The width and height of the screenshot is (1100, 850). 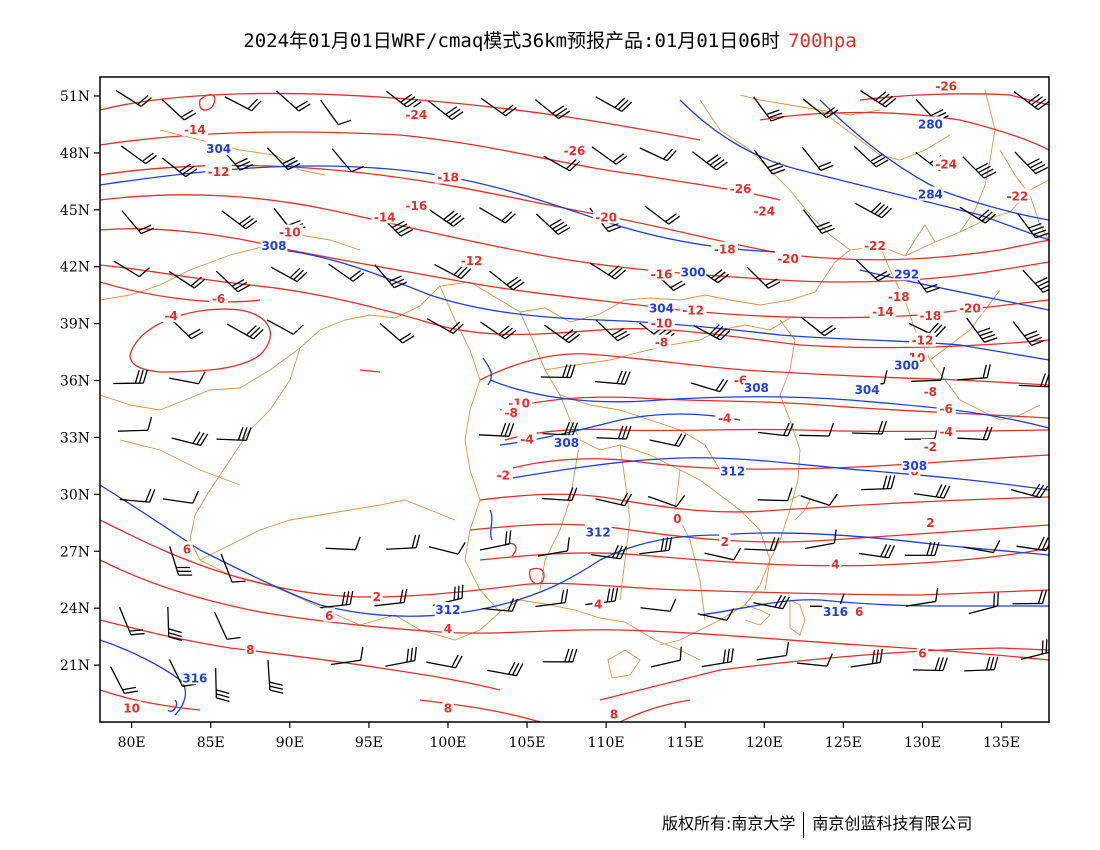 What do you see at coordinates (527, 743) in the screenshot?
I see `x-tick-label: 105E` at bounding box center [527, 743].